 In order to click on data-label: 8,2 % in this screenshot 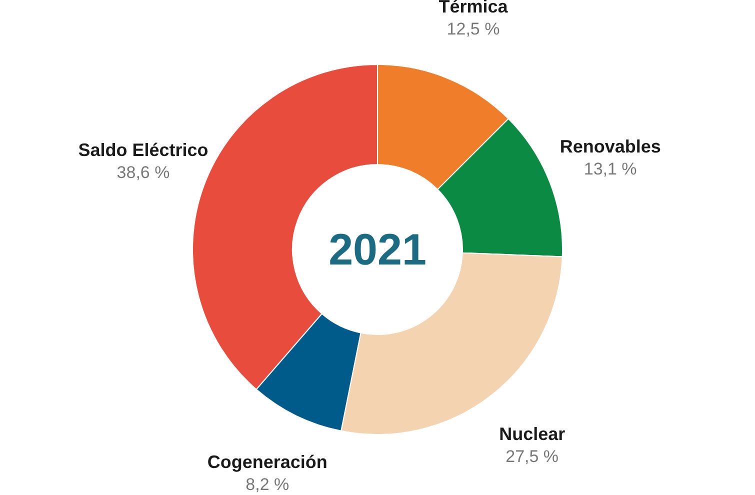, I will do `click(268, 484)`.